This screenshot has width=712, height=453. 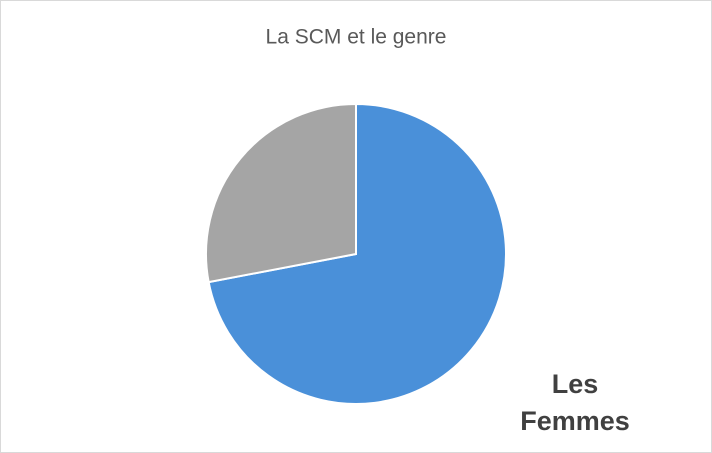 I want to click on pie-slice, so click(x=281, y=193).